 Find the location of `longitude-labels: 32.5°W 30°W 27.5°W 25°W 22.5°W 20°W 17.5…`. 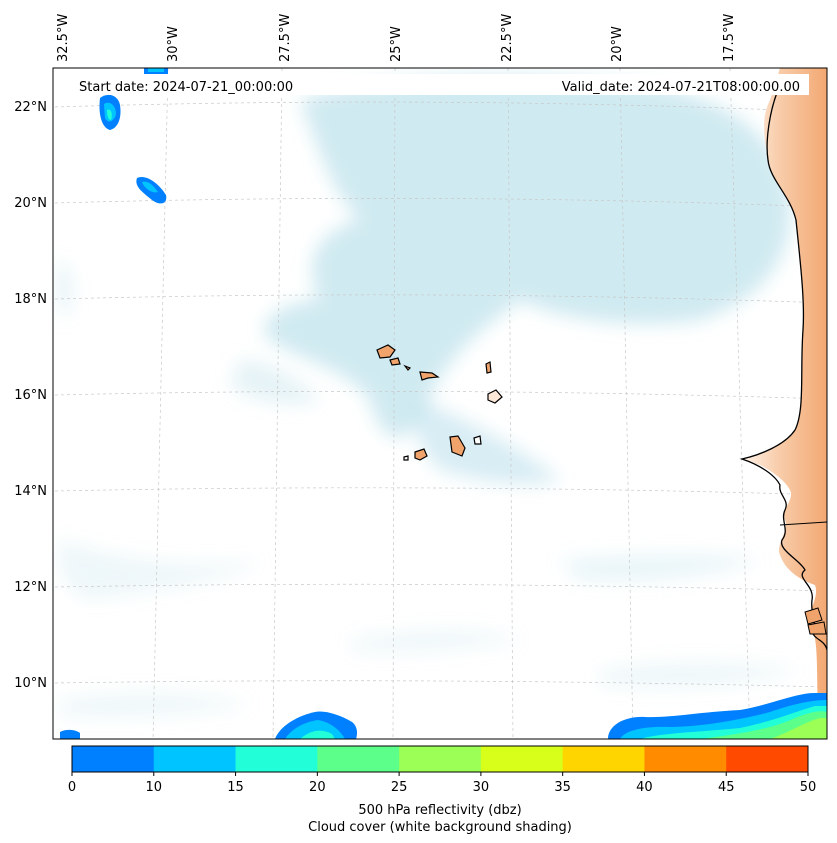

longitude-labels: 32.5°W 30°W 27.5°W 25°W 22.5°W 20°W 17.5… is located at coordinates (396, 38).